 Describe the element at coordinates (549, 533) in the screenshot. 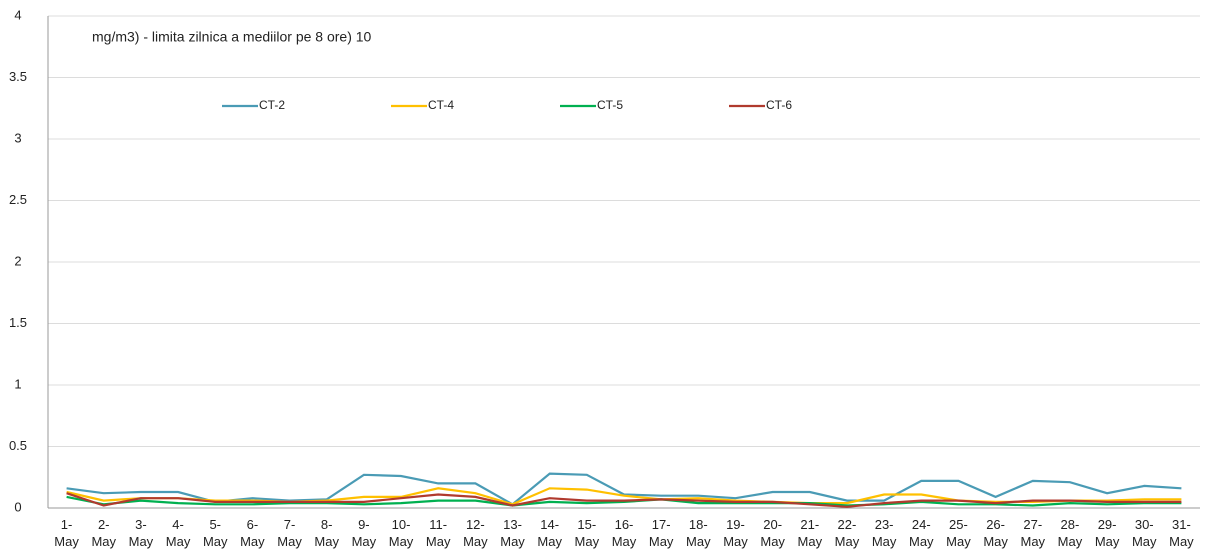

I see `x-tick-label: 14- May` at that location.